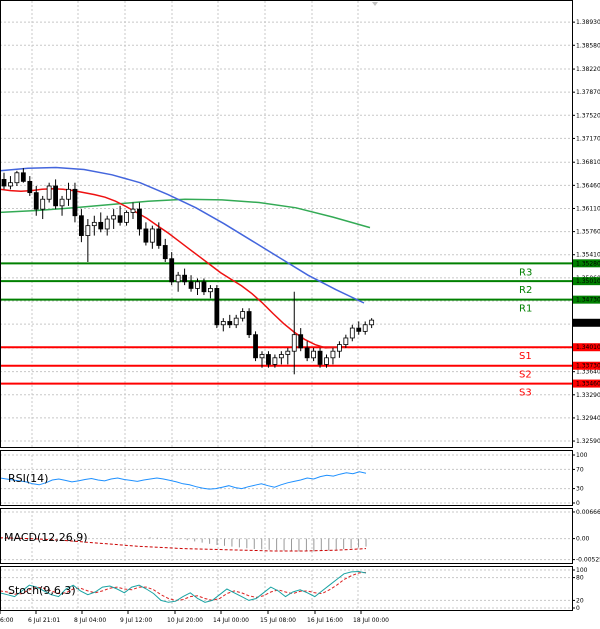 Image resolution: width=600 pixels, height=629 pixels. I want to click on price-tick-label: 1.37520, so click(588, 115).